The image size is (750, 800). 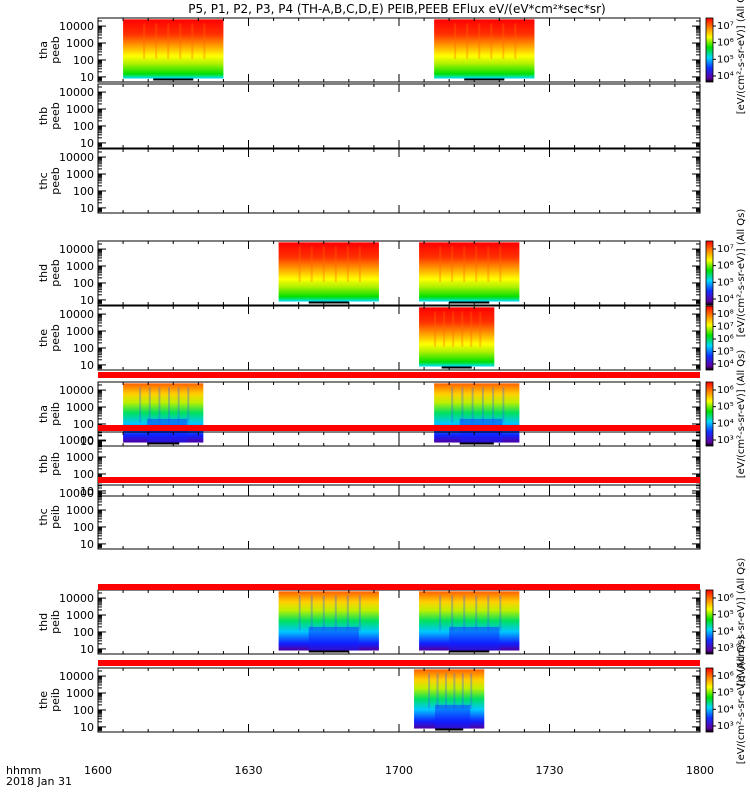 What do you see at coordinates (700, 770) in the screenshot?
I see `x-tick-label: 1800` at bounding box center [700, 770].